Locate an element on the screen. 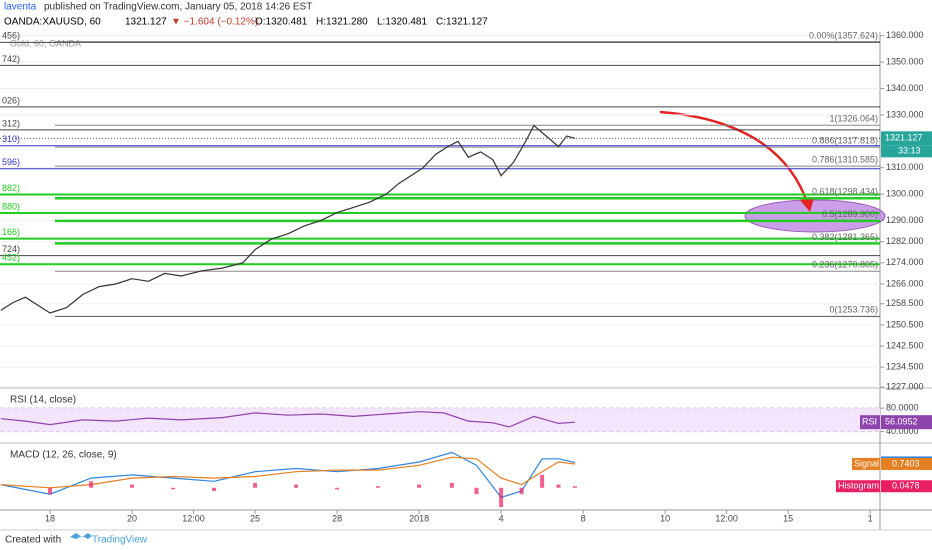 The image size is (932, 550). x-tick-label: 8 is located at coordinates (583, 518).